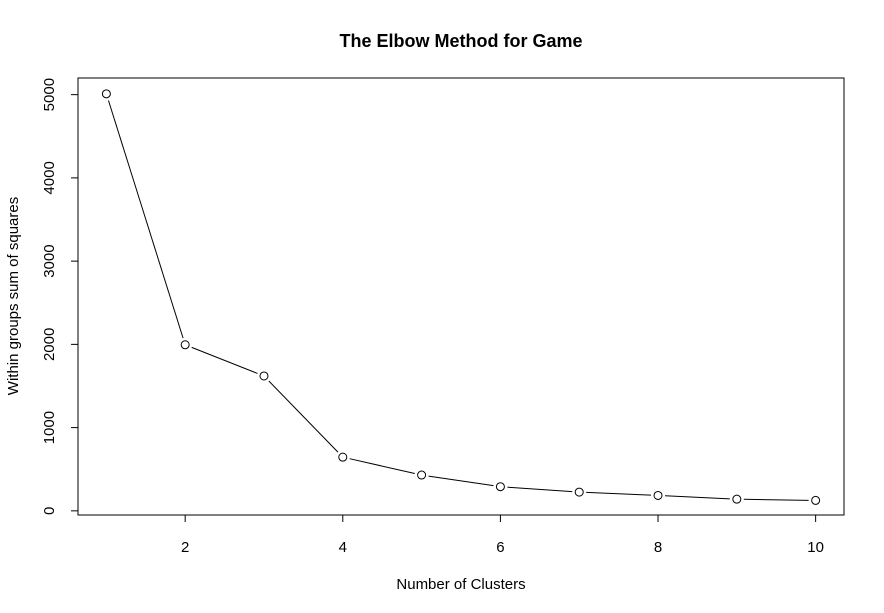 This screenshot has width=884, height=613. Describe the element at coordinates (49, 344) in the screenshot. I see `y-tick-label: 2000` at that location.